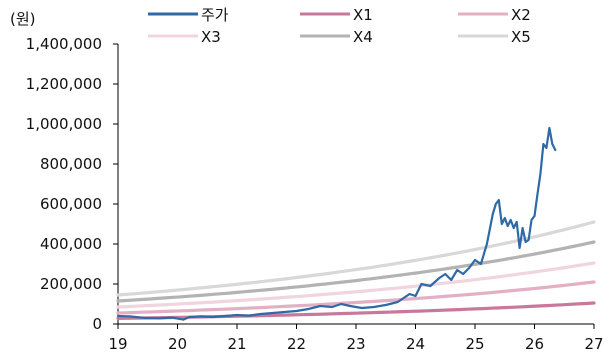  I want to click on x-tick-label: 19, so click(117, 344).